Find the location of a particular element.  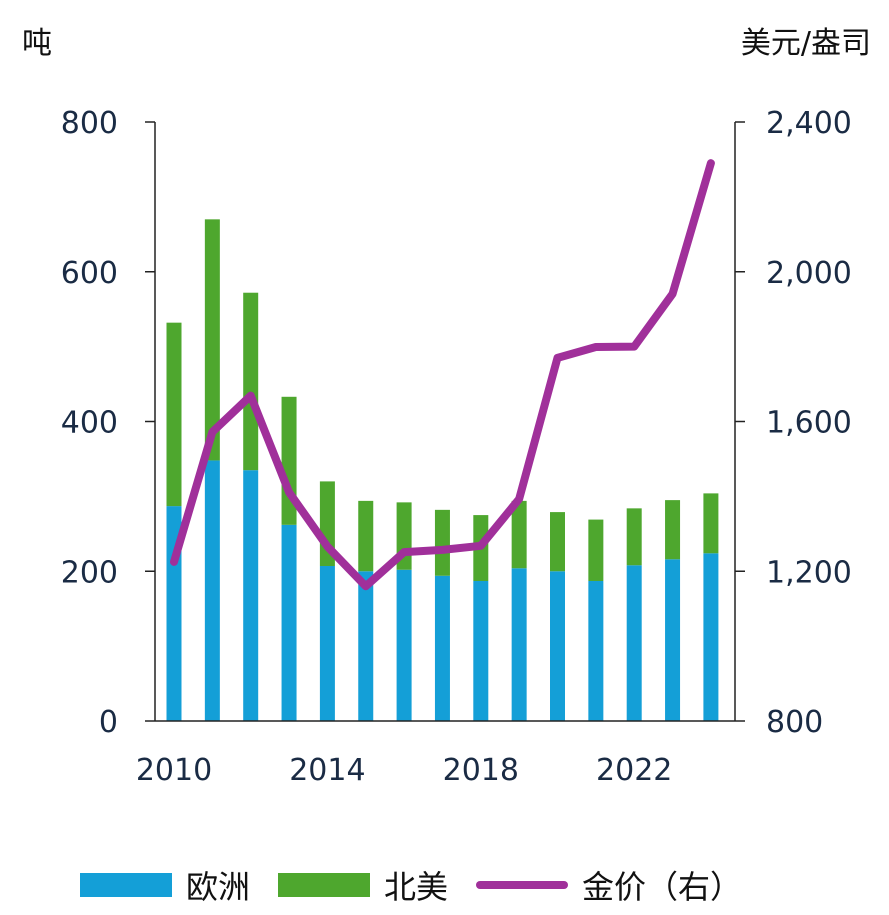

left-tick-label-0: 0 is located at coordinates (108, 722).